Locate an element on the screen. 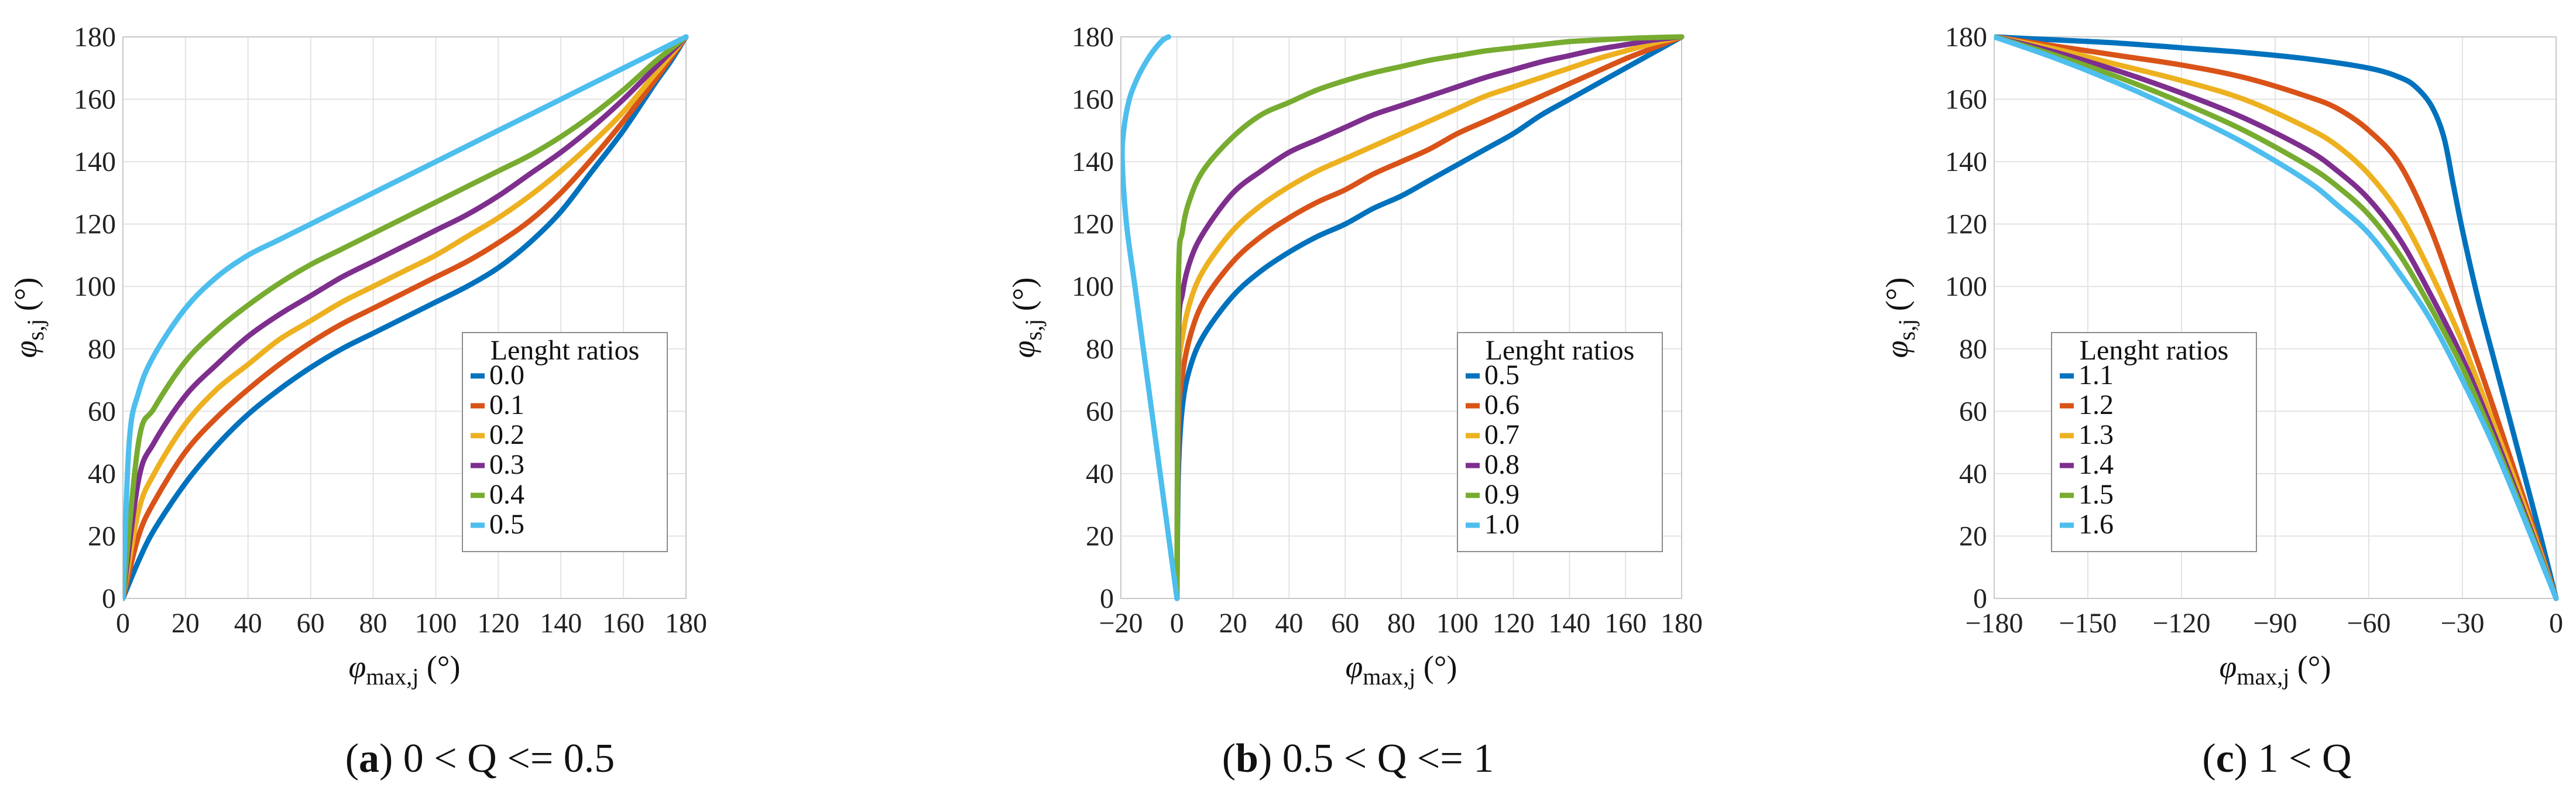 The image size is (2576, 794). series-line-0.7 is located at coordinates (1430, 317).